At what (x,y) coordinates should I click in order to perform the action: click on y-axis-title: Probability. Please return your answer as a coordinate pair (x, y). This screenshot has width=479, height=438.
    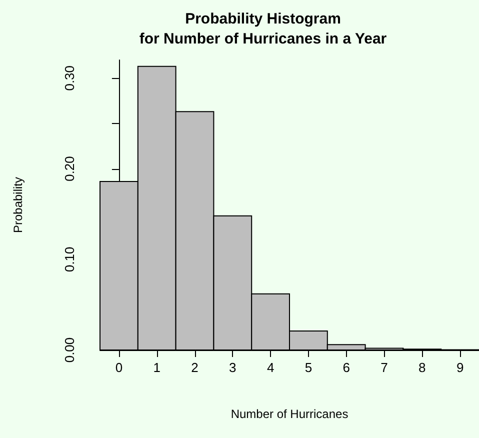
    Looking at the image, I should click on (18, 205).